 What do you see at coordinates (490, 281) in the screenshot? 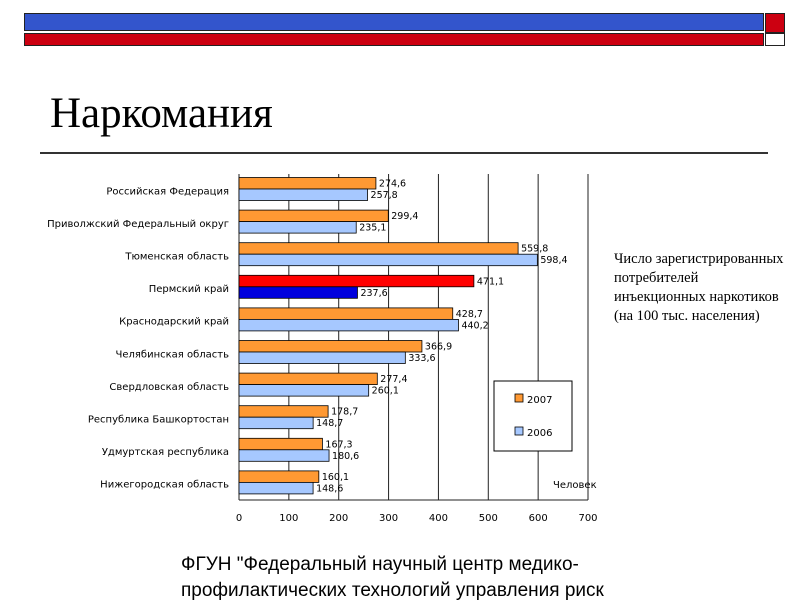
I see `data-label-2007: 471,1` at bounding box center [490, 281].